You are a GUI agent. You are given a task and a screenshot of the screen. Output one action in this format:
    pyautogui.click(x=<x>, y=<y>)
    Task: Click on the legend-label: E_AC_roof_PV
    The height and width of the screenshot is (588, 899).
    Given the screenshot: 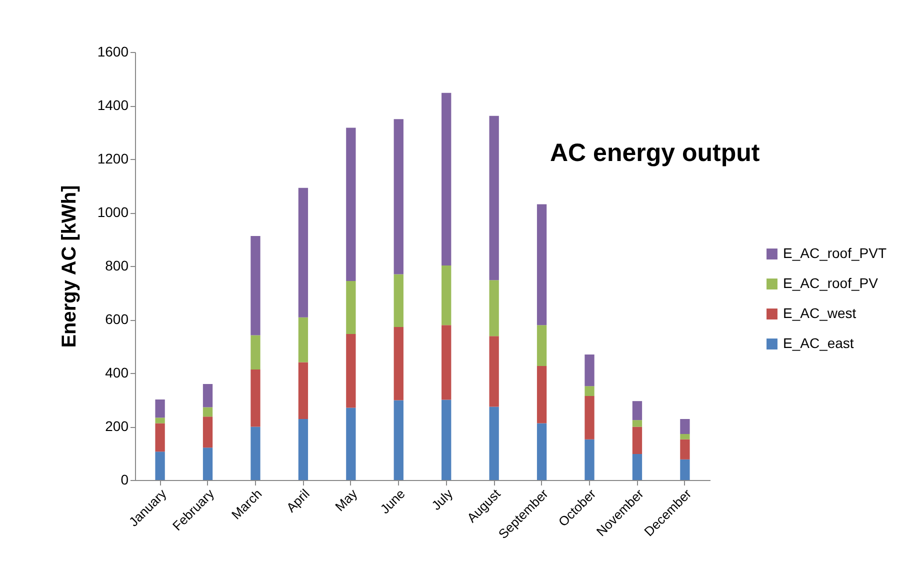 What is the action you would take?
    pyautogui.click(x=831, y=283)
    